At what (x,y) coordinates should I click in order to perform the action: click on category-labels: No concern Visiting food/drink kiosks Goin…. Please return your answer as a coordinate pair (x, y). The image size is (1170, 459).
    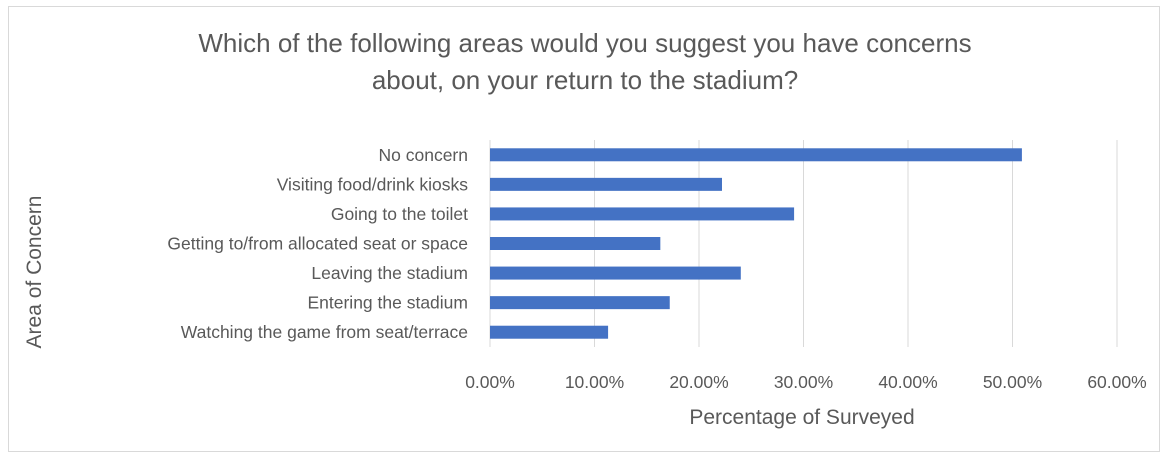
    Looking at the image, I should click on (317, 243).